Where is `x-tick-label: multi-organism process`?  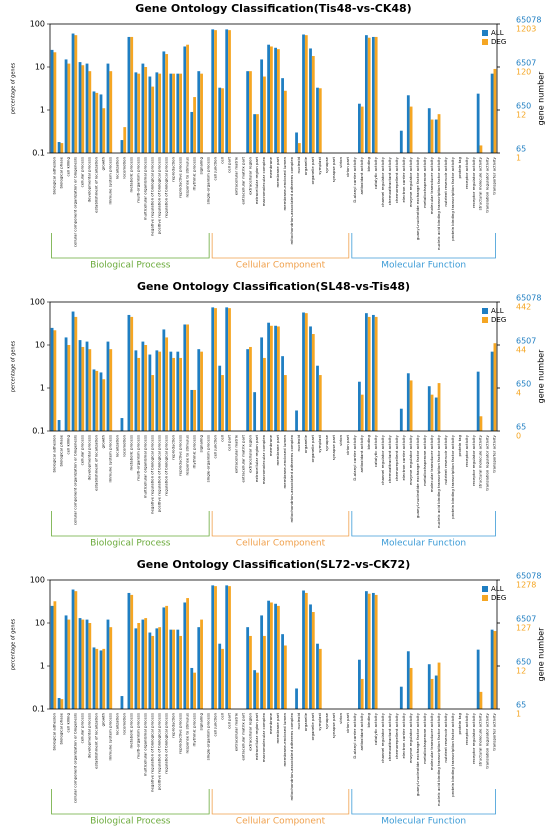 x-tick-label: multi-organism process is located at coordinates (138, 458).